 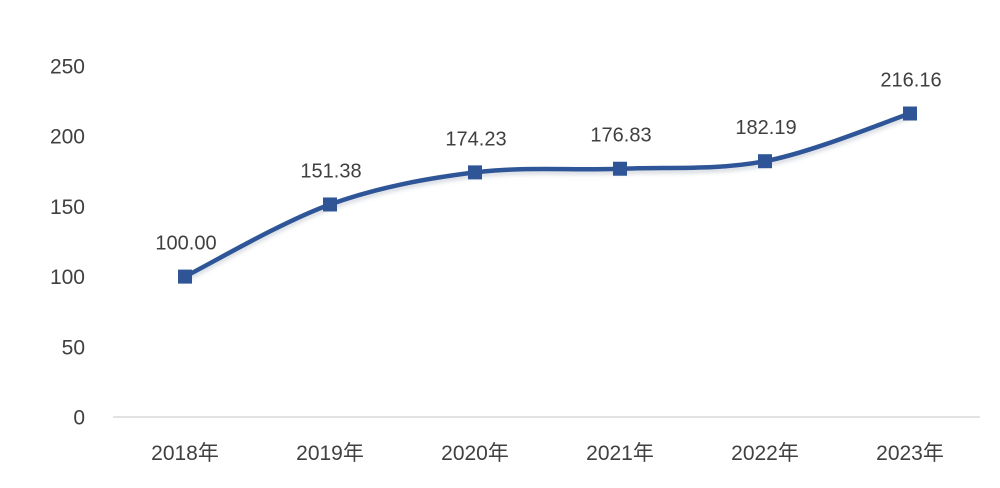 What do you see at coordinates (67, 67) in the screenshot?
I see `y-axis-tick-label: 250` at bounding box center [67, 67].